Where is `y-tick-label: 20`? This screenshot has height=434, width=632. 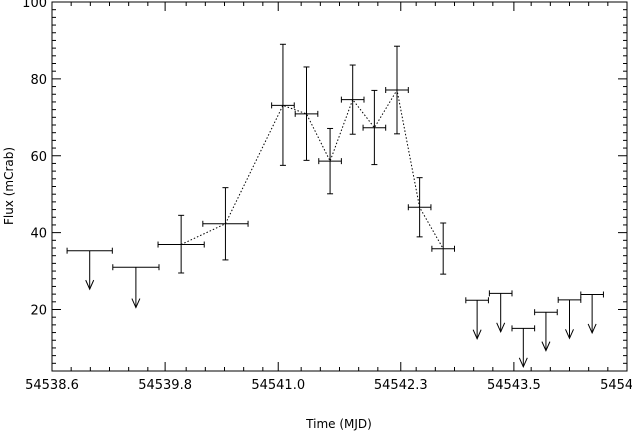
y-tick-label: 20 is located at coordinates (38, 311).